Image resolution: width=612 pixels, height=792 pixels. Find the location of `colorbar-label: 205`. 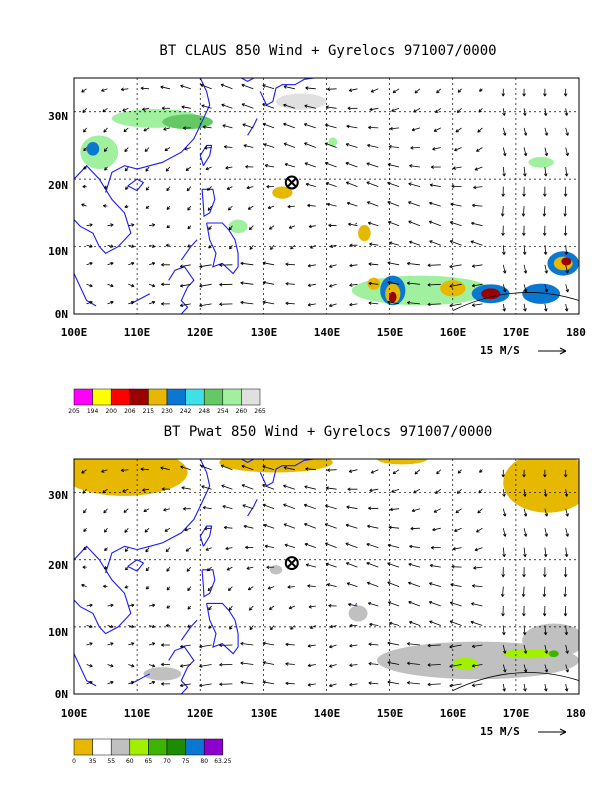

colorbar-label: 205 is located at coordinates (74, 411).